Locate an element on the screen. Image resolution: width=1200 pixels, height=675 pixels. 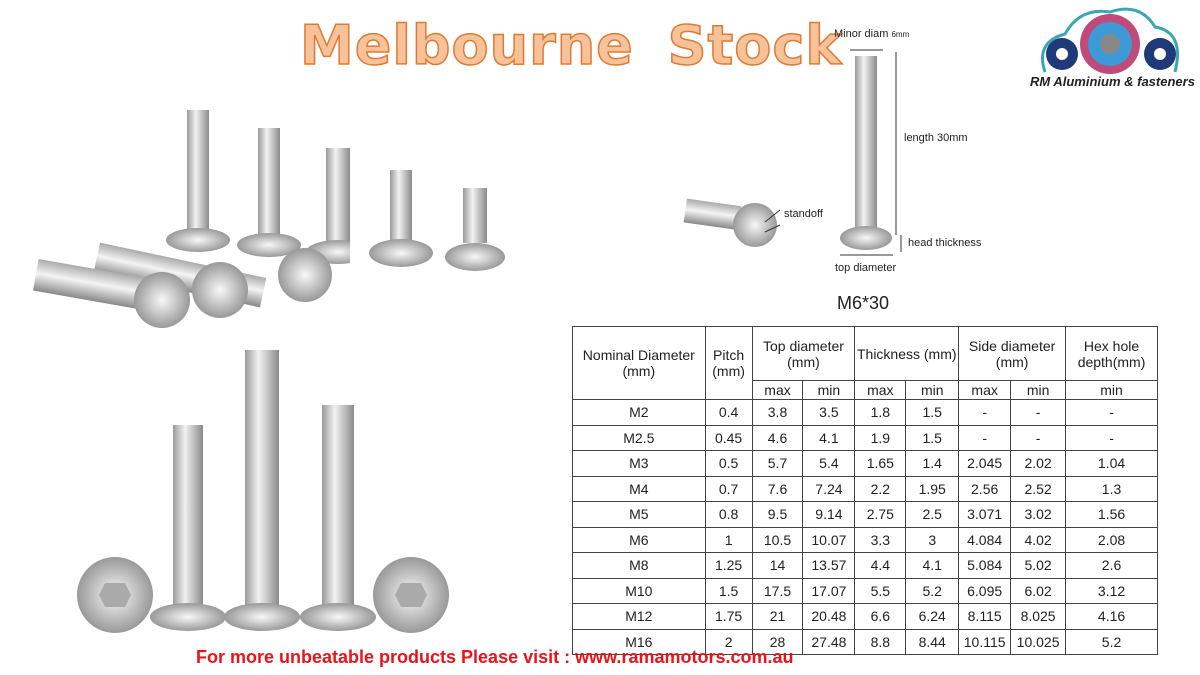
table-cell: 10.115 is located at coordinates (985, 641).